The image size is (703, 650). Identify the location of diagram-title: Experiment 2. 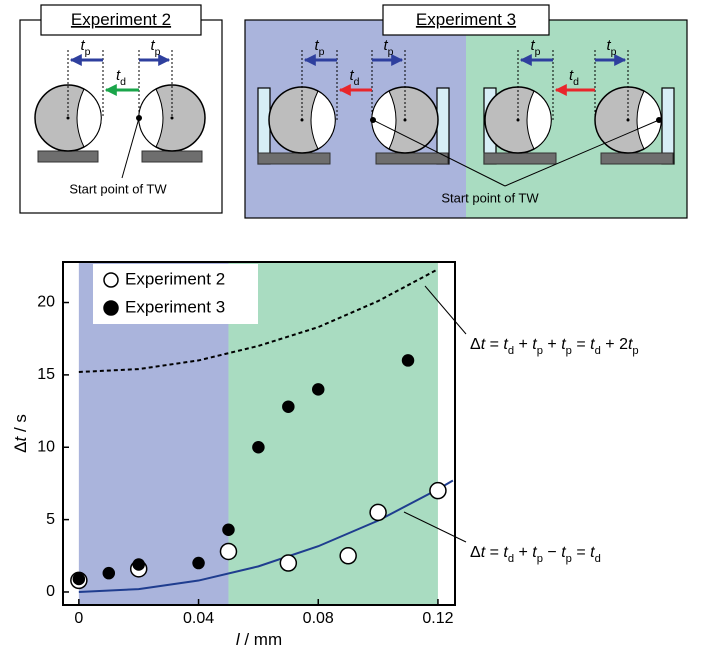
(121, 19).